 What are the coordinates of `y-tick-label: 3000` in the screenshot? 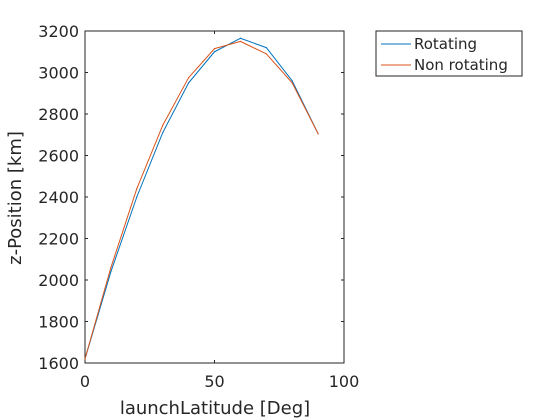 It's located at (58, 73).